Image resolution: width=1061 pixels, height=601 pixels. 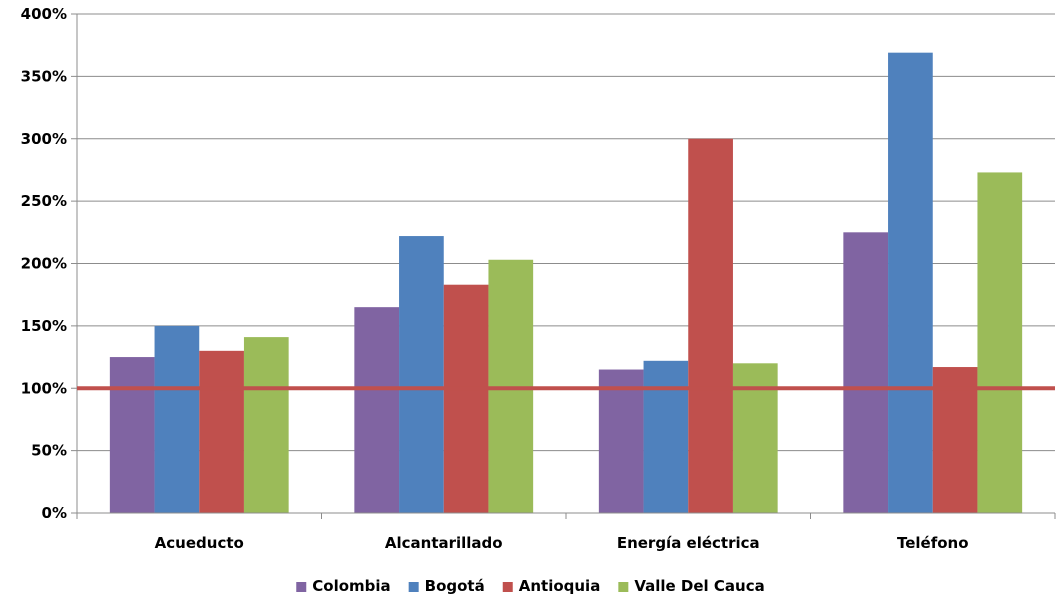 What do you see at coordinates (560, 586) in the screenshot?
I see `legend-label: Antioquia` at bounding box center [560, 586].